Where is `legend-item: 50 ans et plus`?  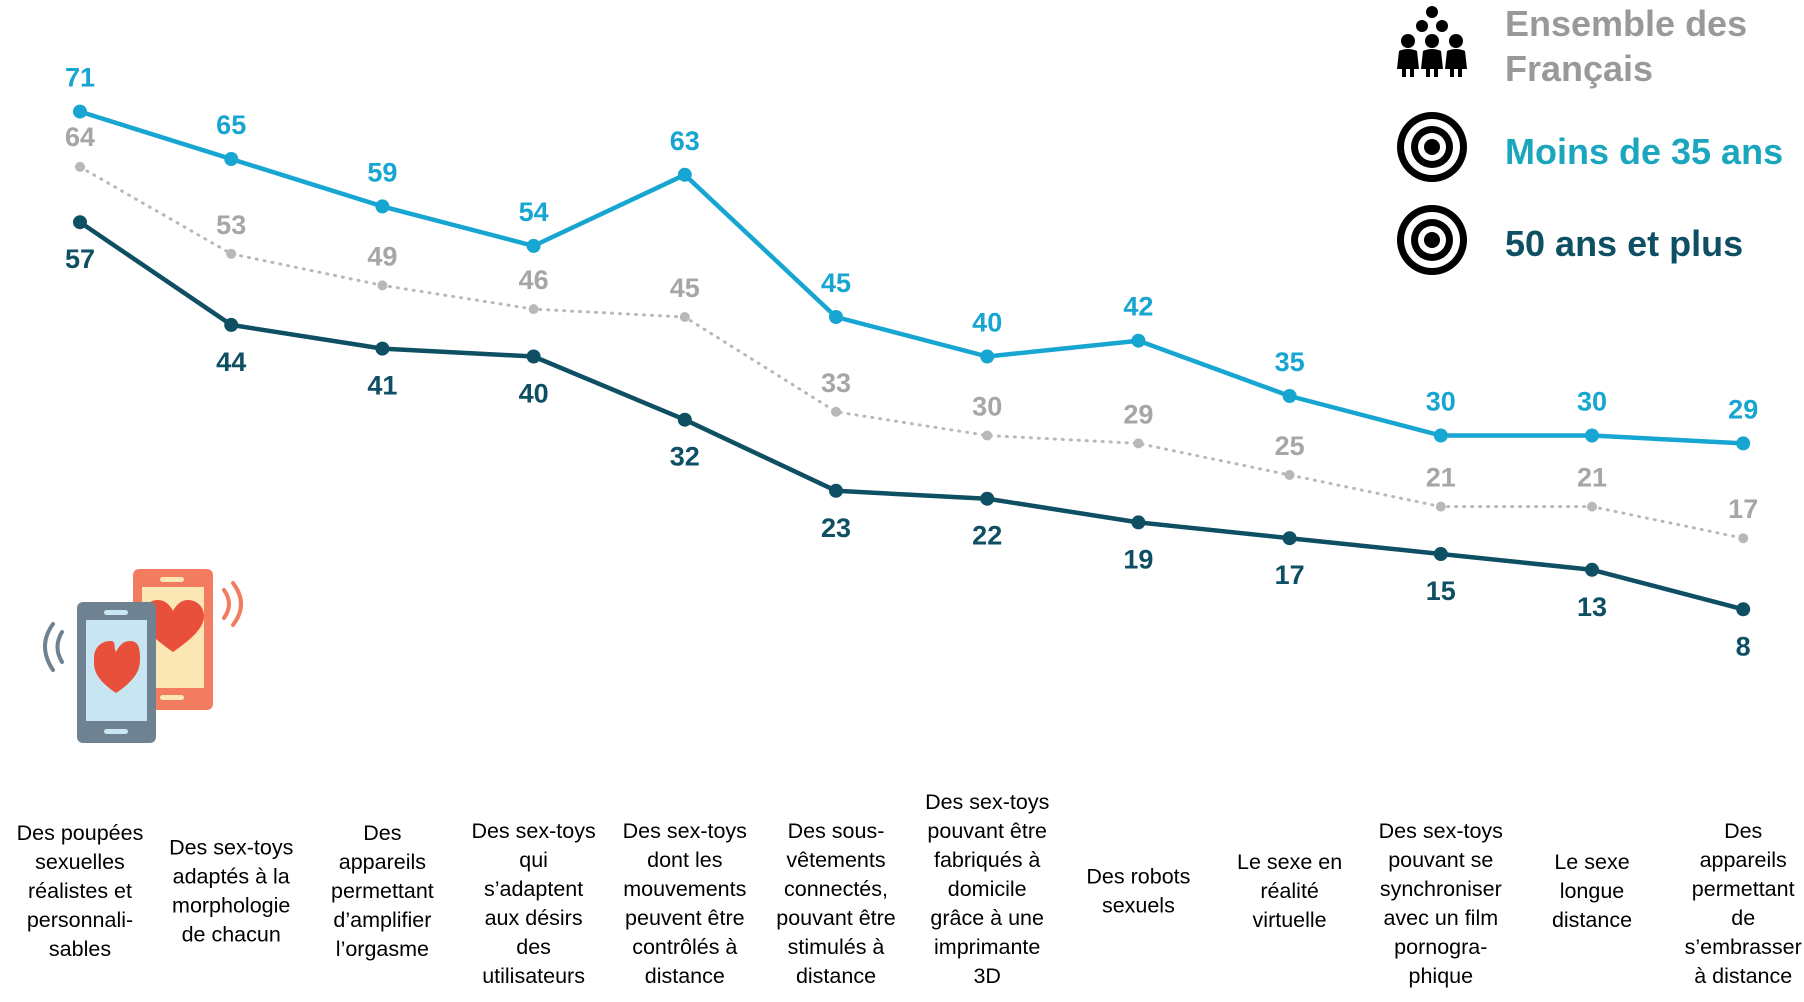 legend-item: 50 ans et plus is located at coordinates (1570, 240).